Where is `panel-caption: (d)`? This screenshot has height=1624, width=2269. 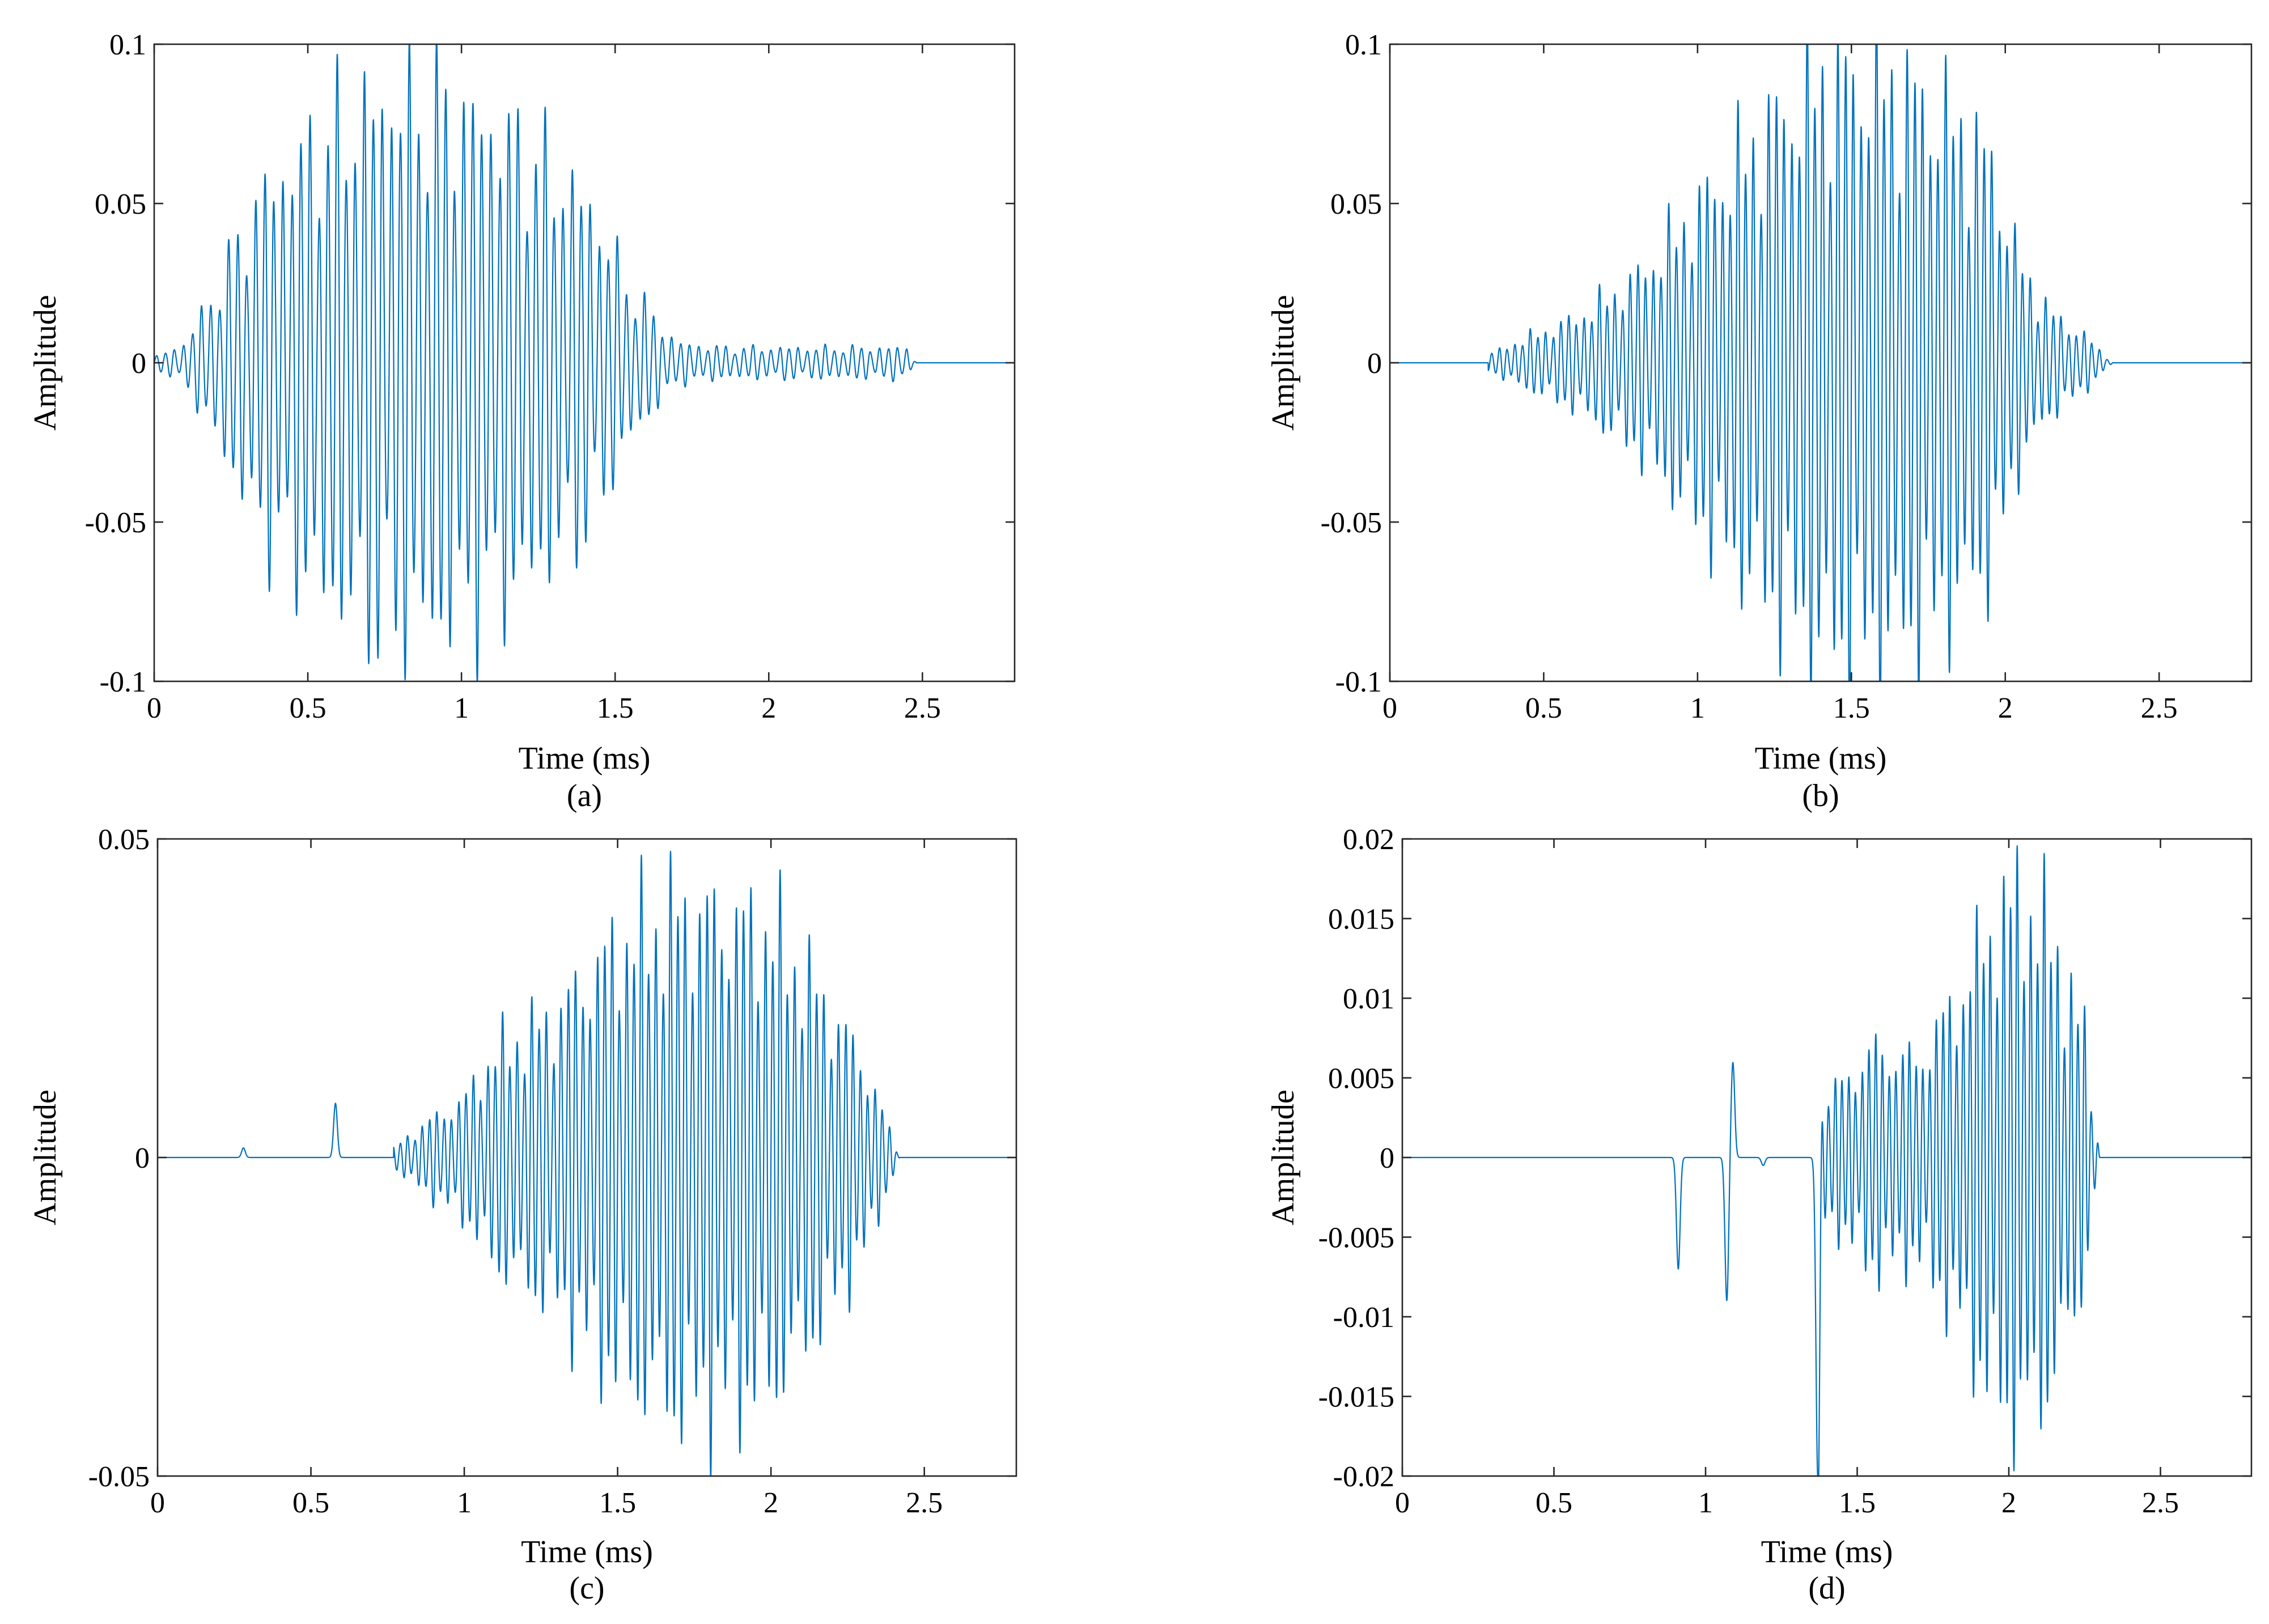
panel-caption: (d) is located at coordinates (1826, 1588).